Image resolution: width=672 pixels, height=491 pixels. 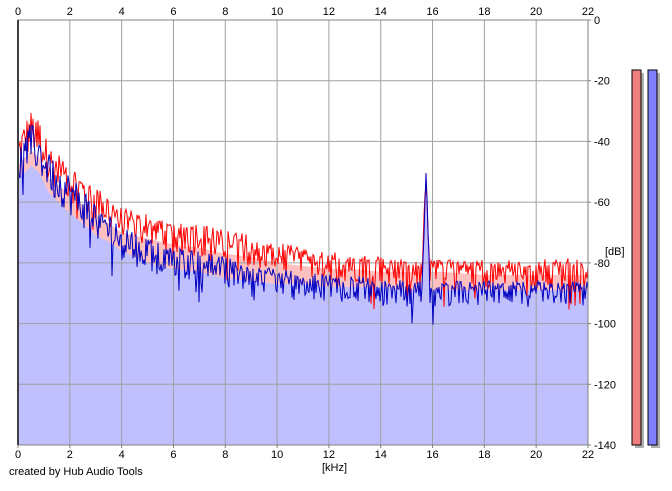 What do you see at coordinates (536, 455) in the screenshot?
I see `x-tick-label-bottom: 20` at bounding box center [536, 455].